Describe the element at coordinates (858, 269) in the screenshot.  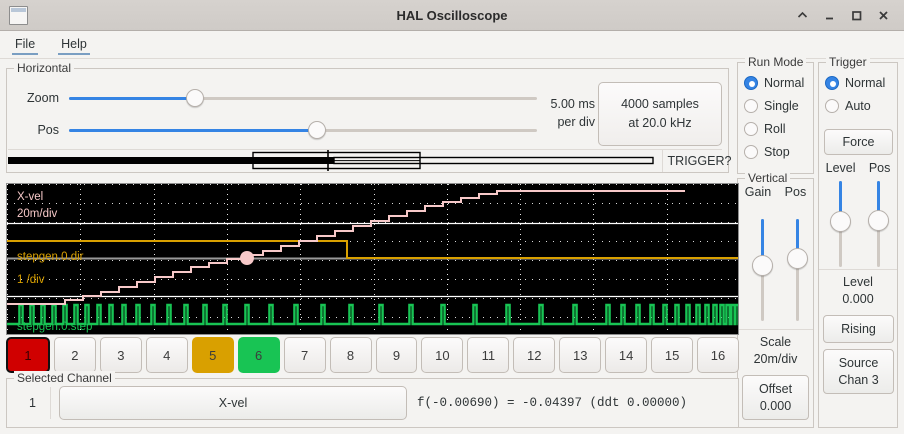
I see `trigger-divider` at that location.